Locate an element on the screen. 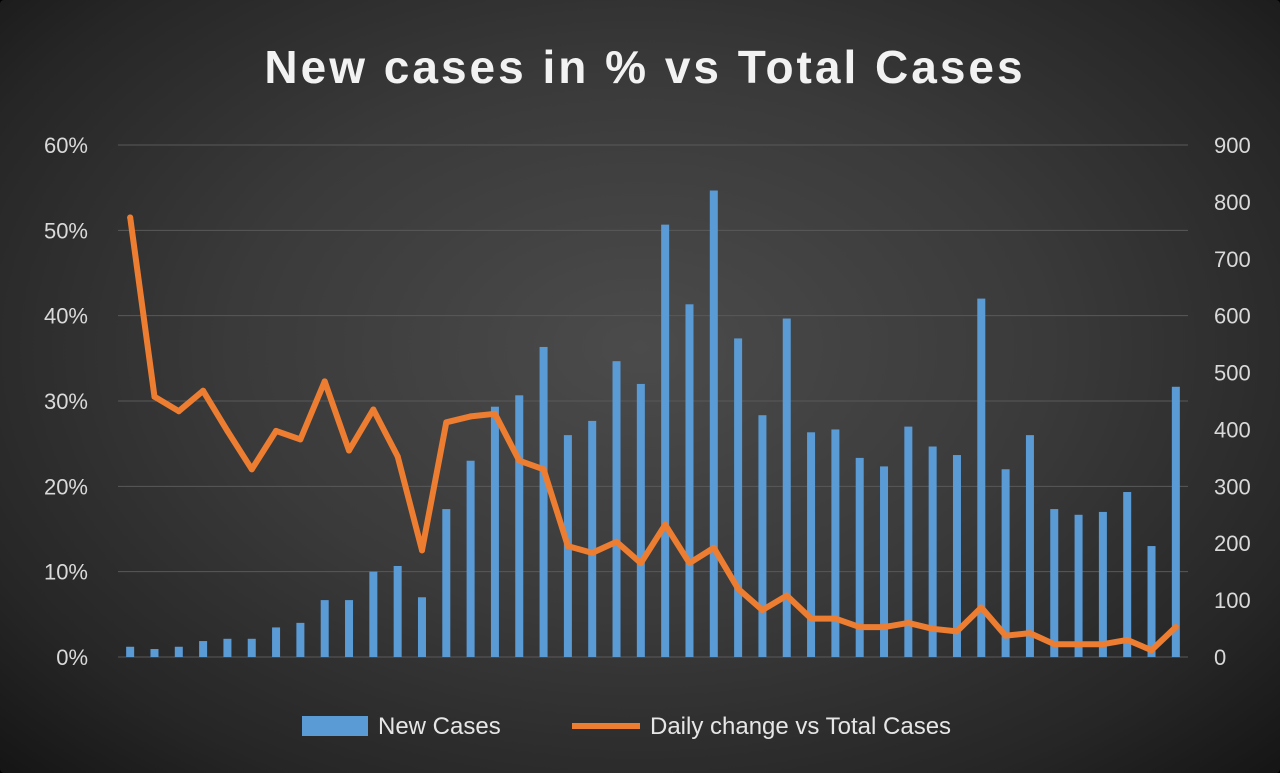 Image resolution: width=1280 pixels, height=773 pixels. y-left-tick-label: 40% is located at coordinates (66, 316).